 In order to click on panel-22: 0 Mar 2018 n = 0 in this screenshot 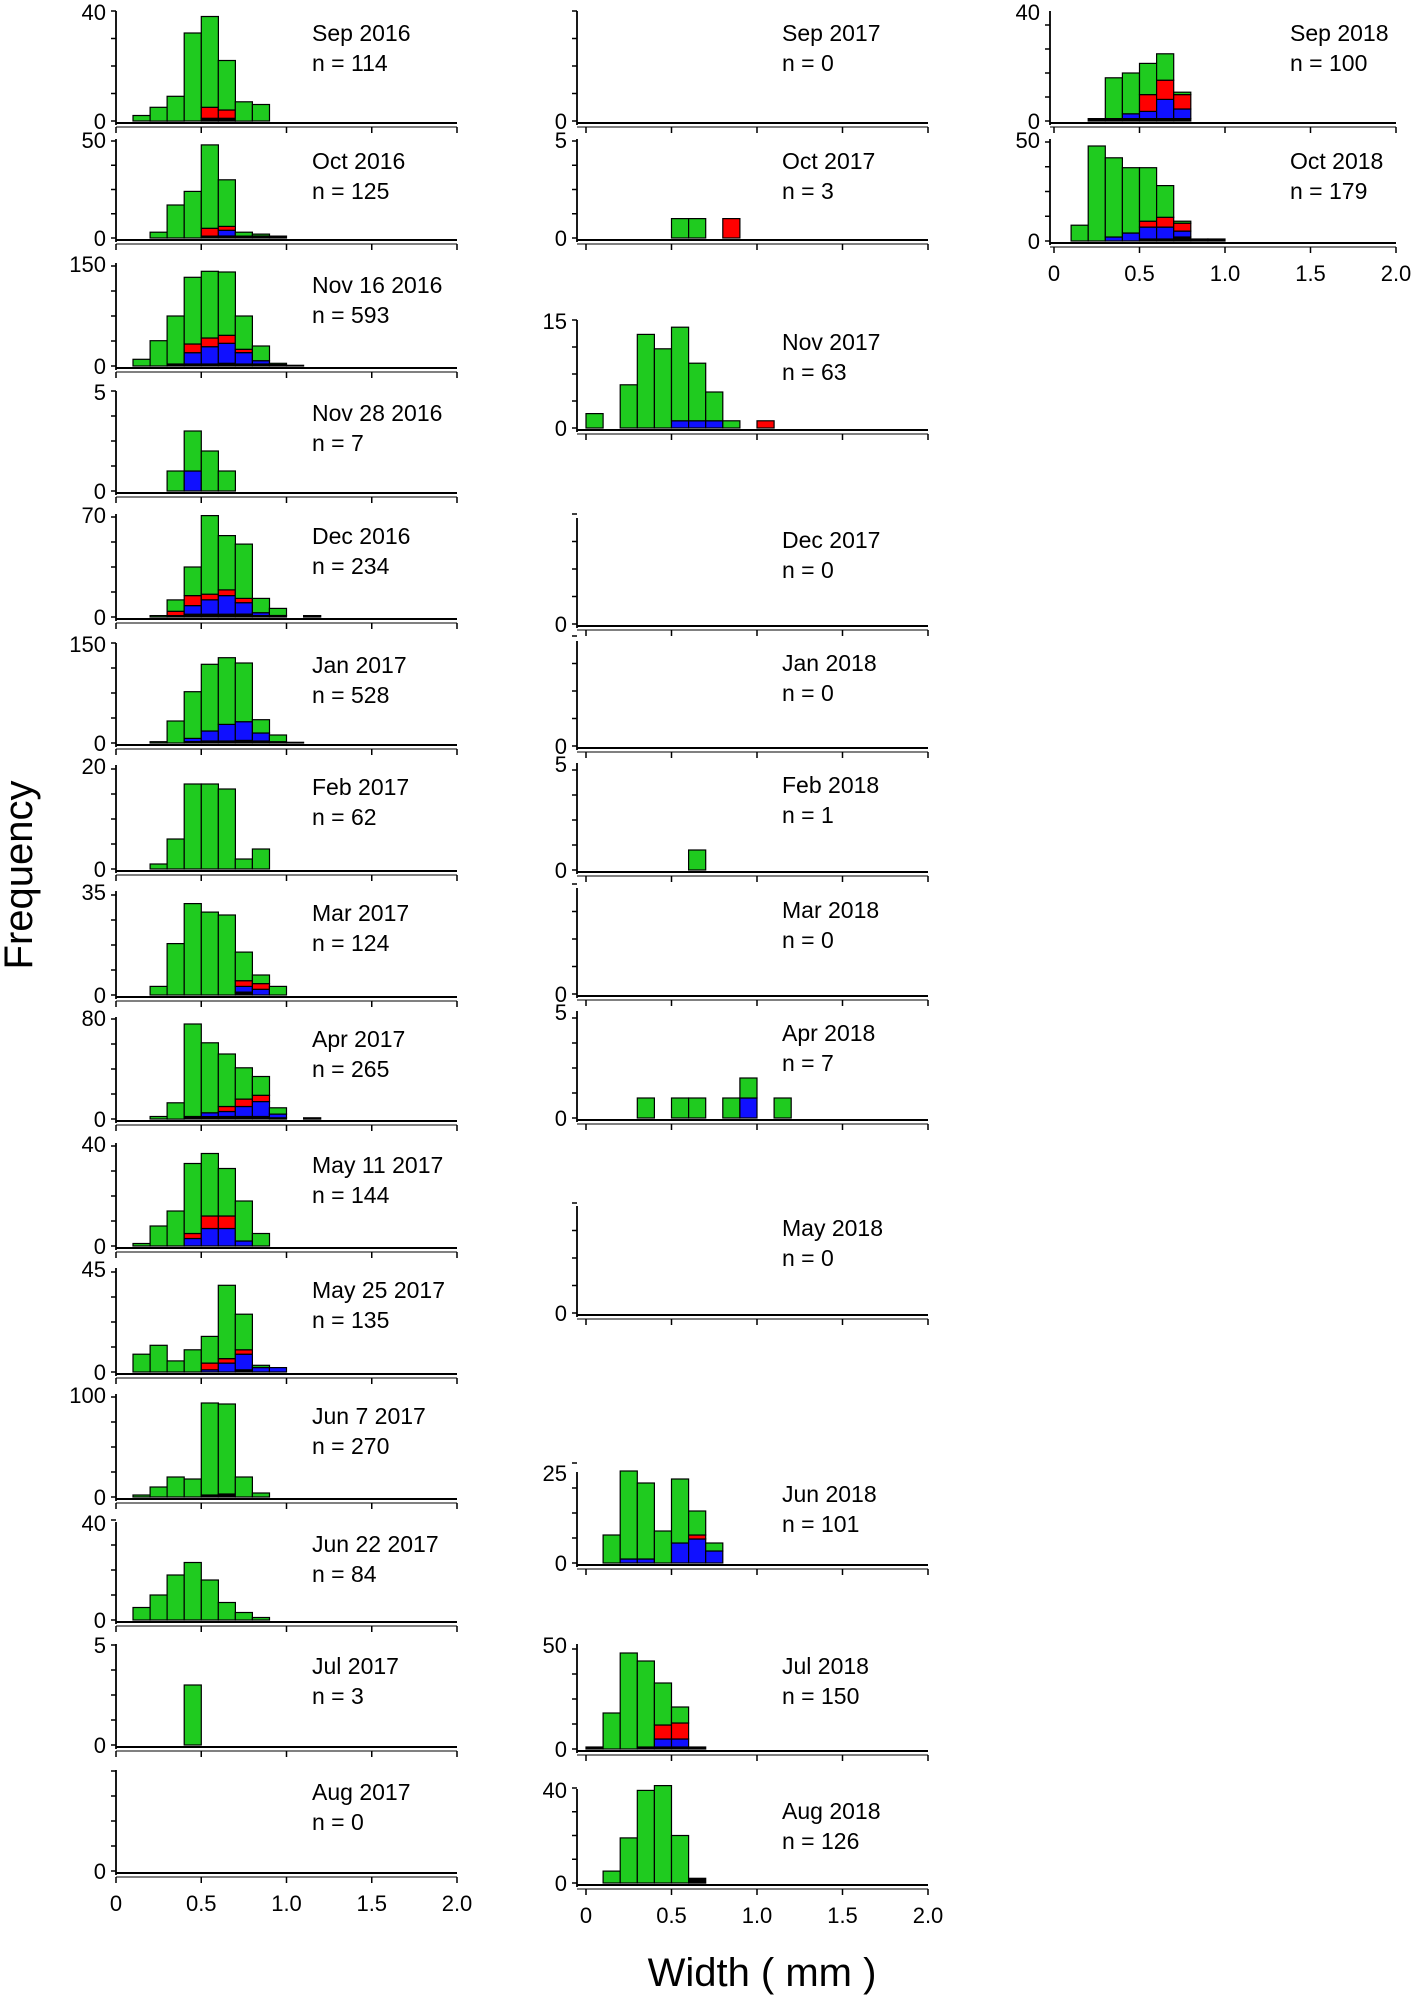, I will do `click(742, 945)`.